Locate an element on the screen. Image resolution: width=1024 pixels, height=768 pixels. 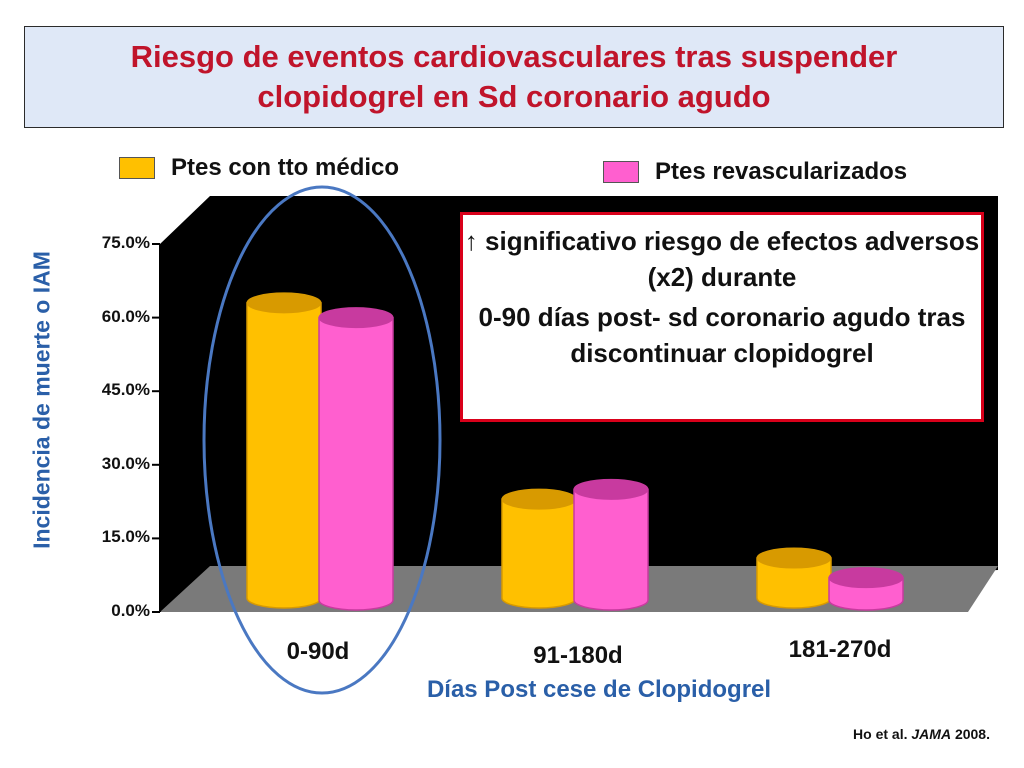
bar-1-91-180d is located at coordinates (539, 548).